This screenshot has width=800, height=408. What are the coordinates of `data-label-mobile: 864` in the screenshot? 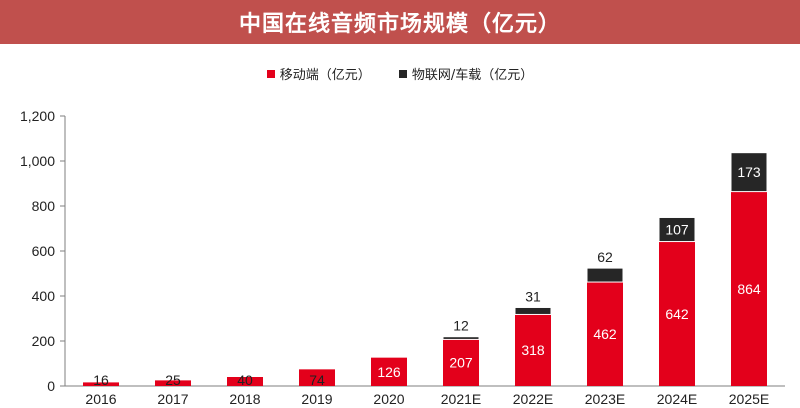 It's located at (749, 289).